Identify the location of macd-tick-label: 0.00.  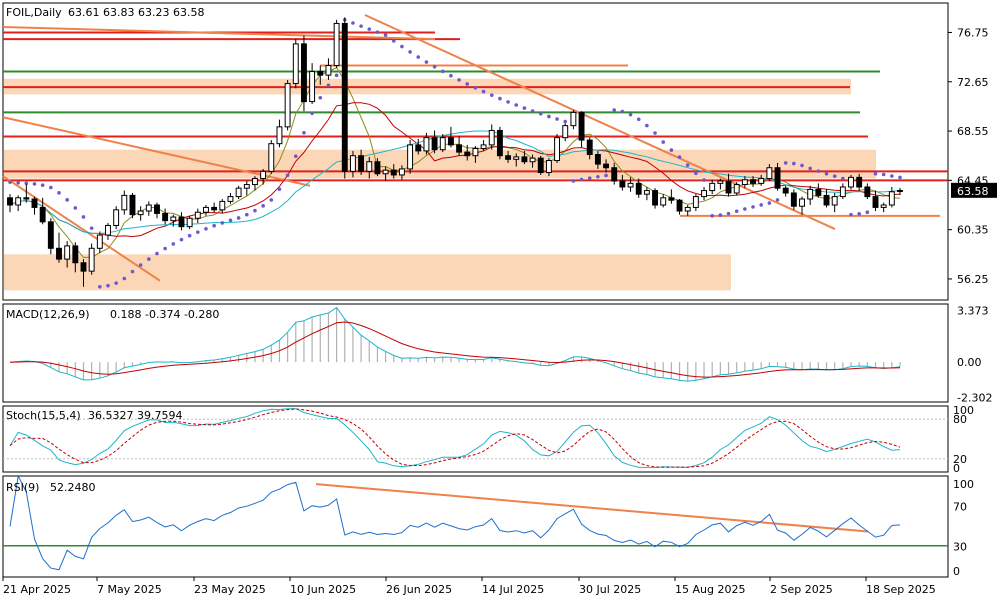
(969, 362).